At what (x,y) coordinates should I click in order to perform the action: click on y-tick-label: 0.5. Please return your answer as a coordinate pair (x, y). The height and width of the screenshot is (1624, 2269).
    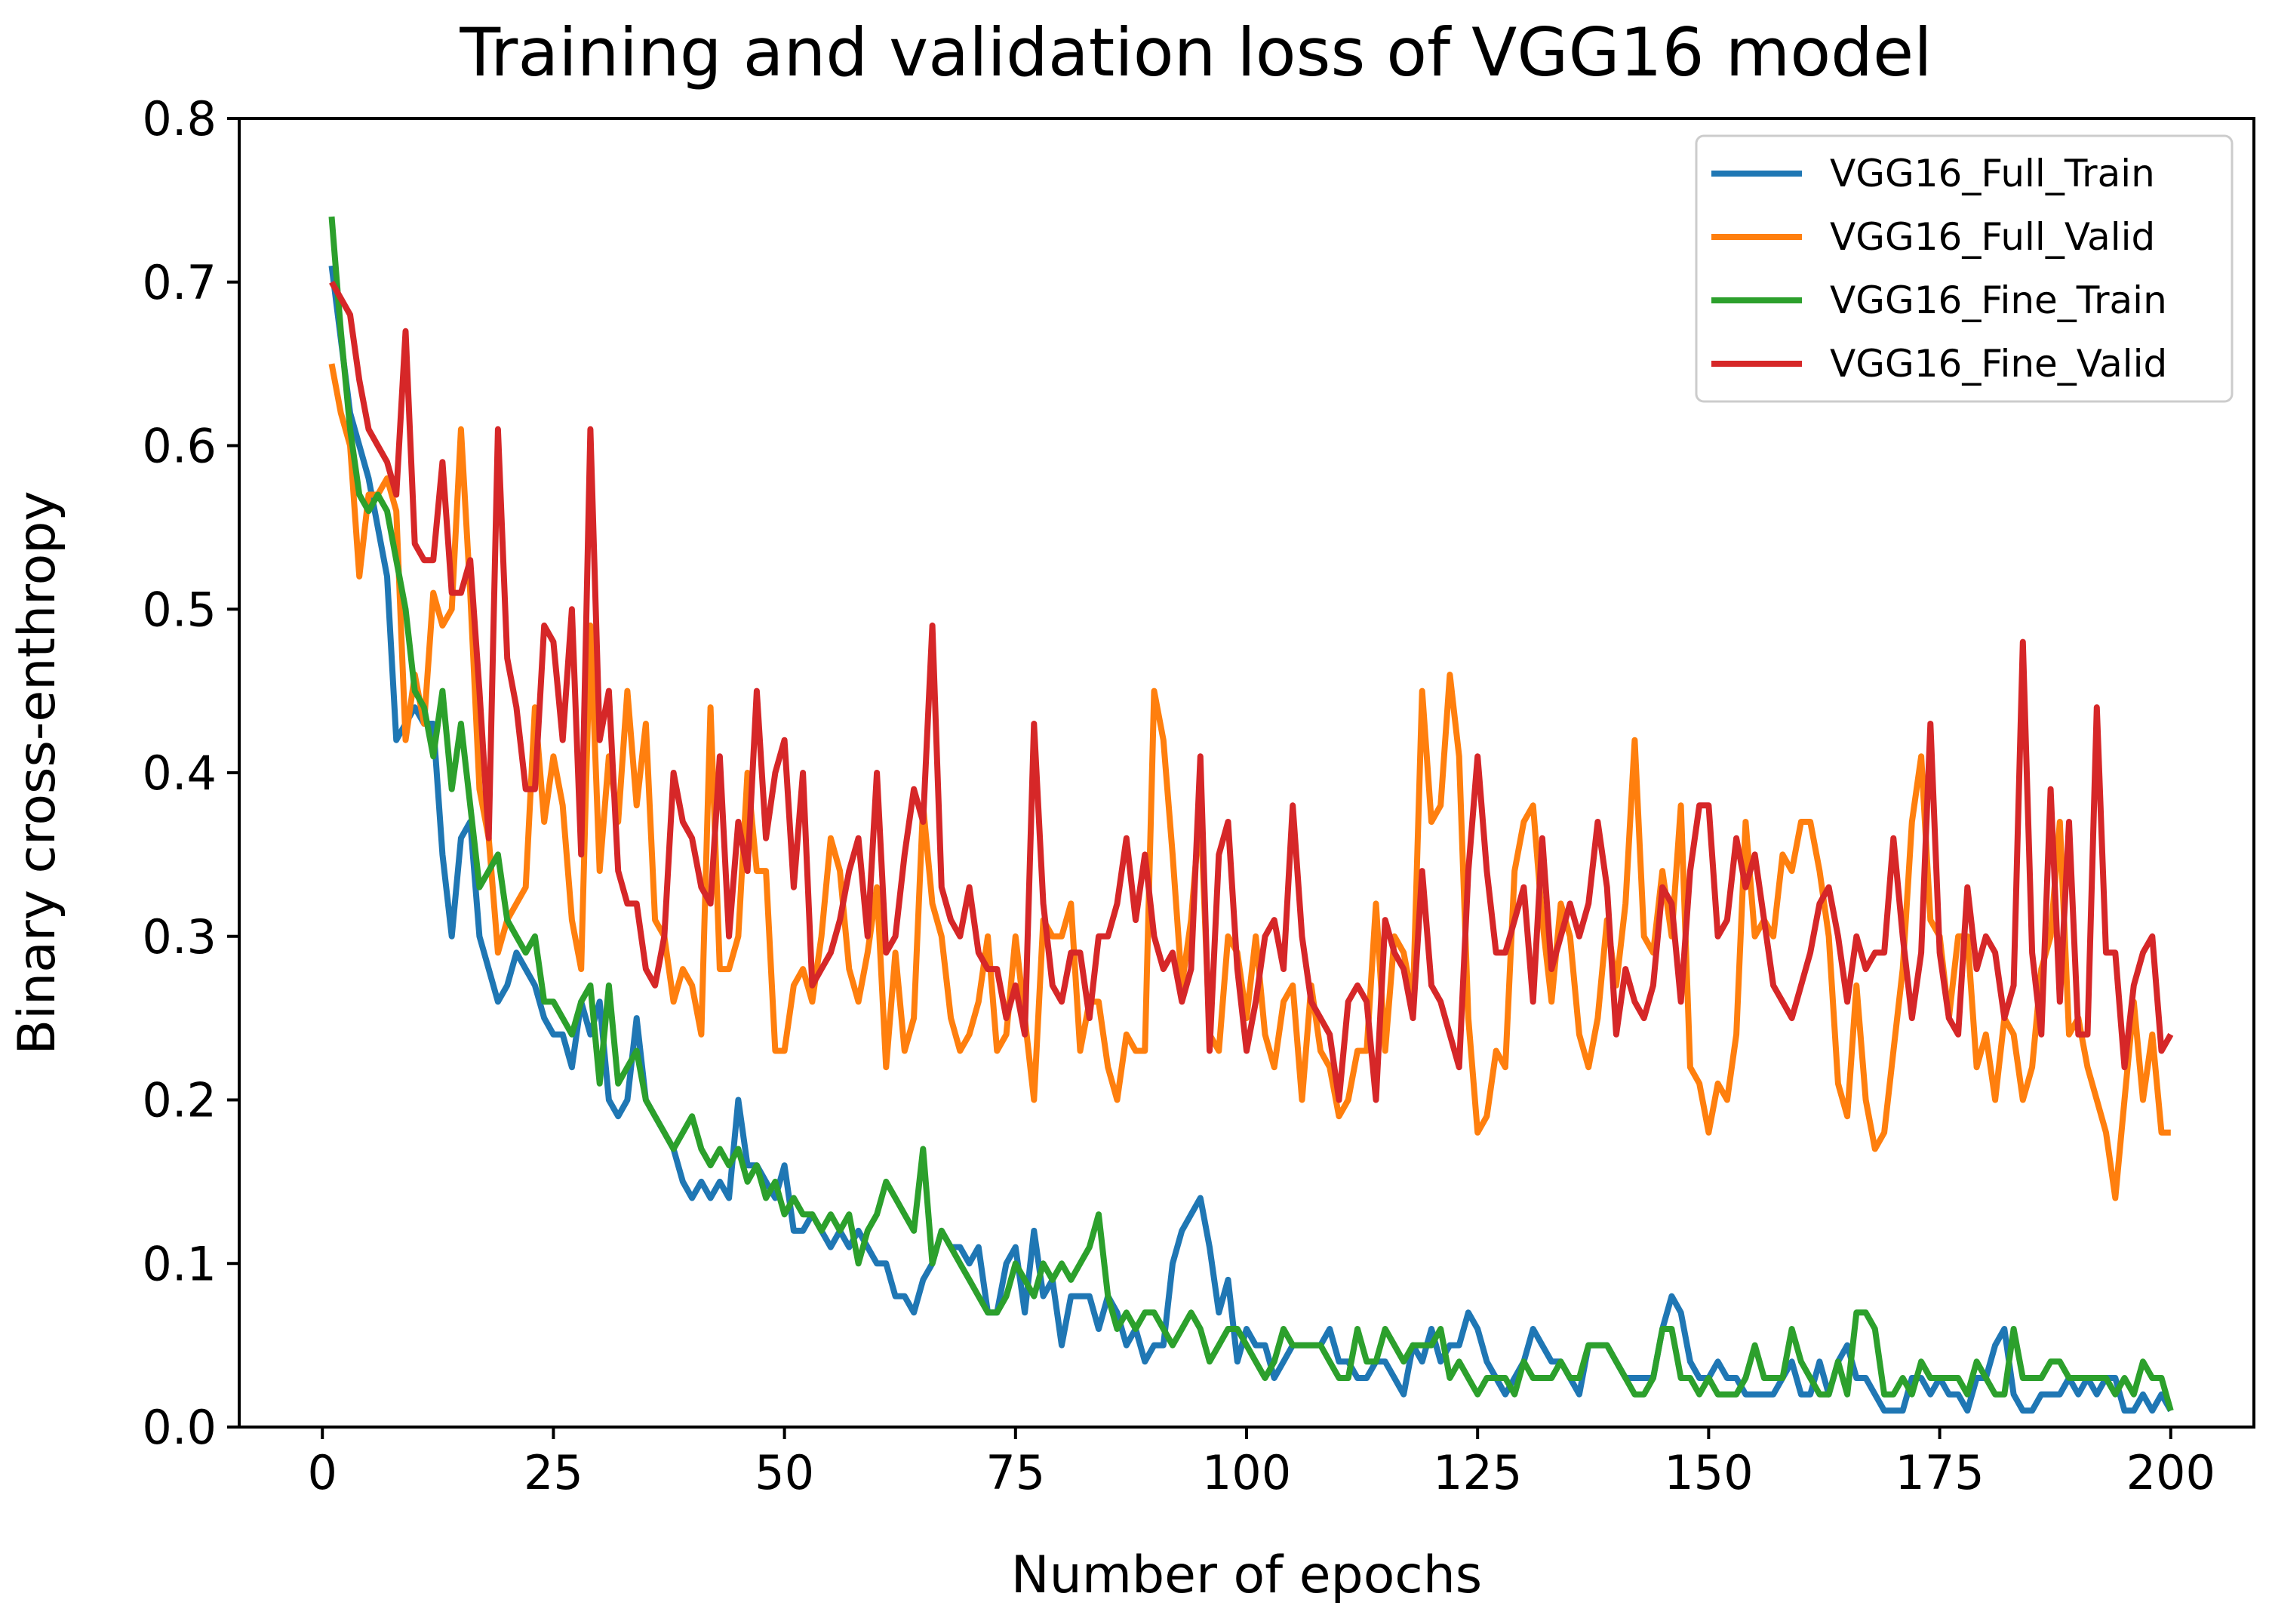
    Looking at the image, I should click on (179, 609).